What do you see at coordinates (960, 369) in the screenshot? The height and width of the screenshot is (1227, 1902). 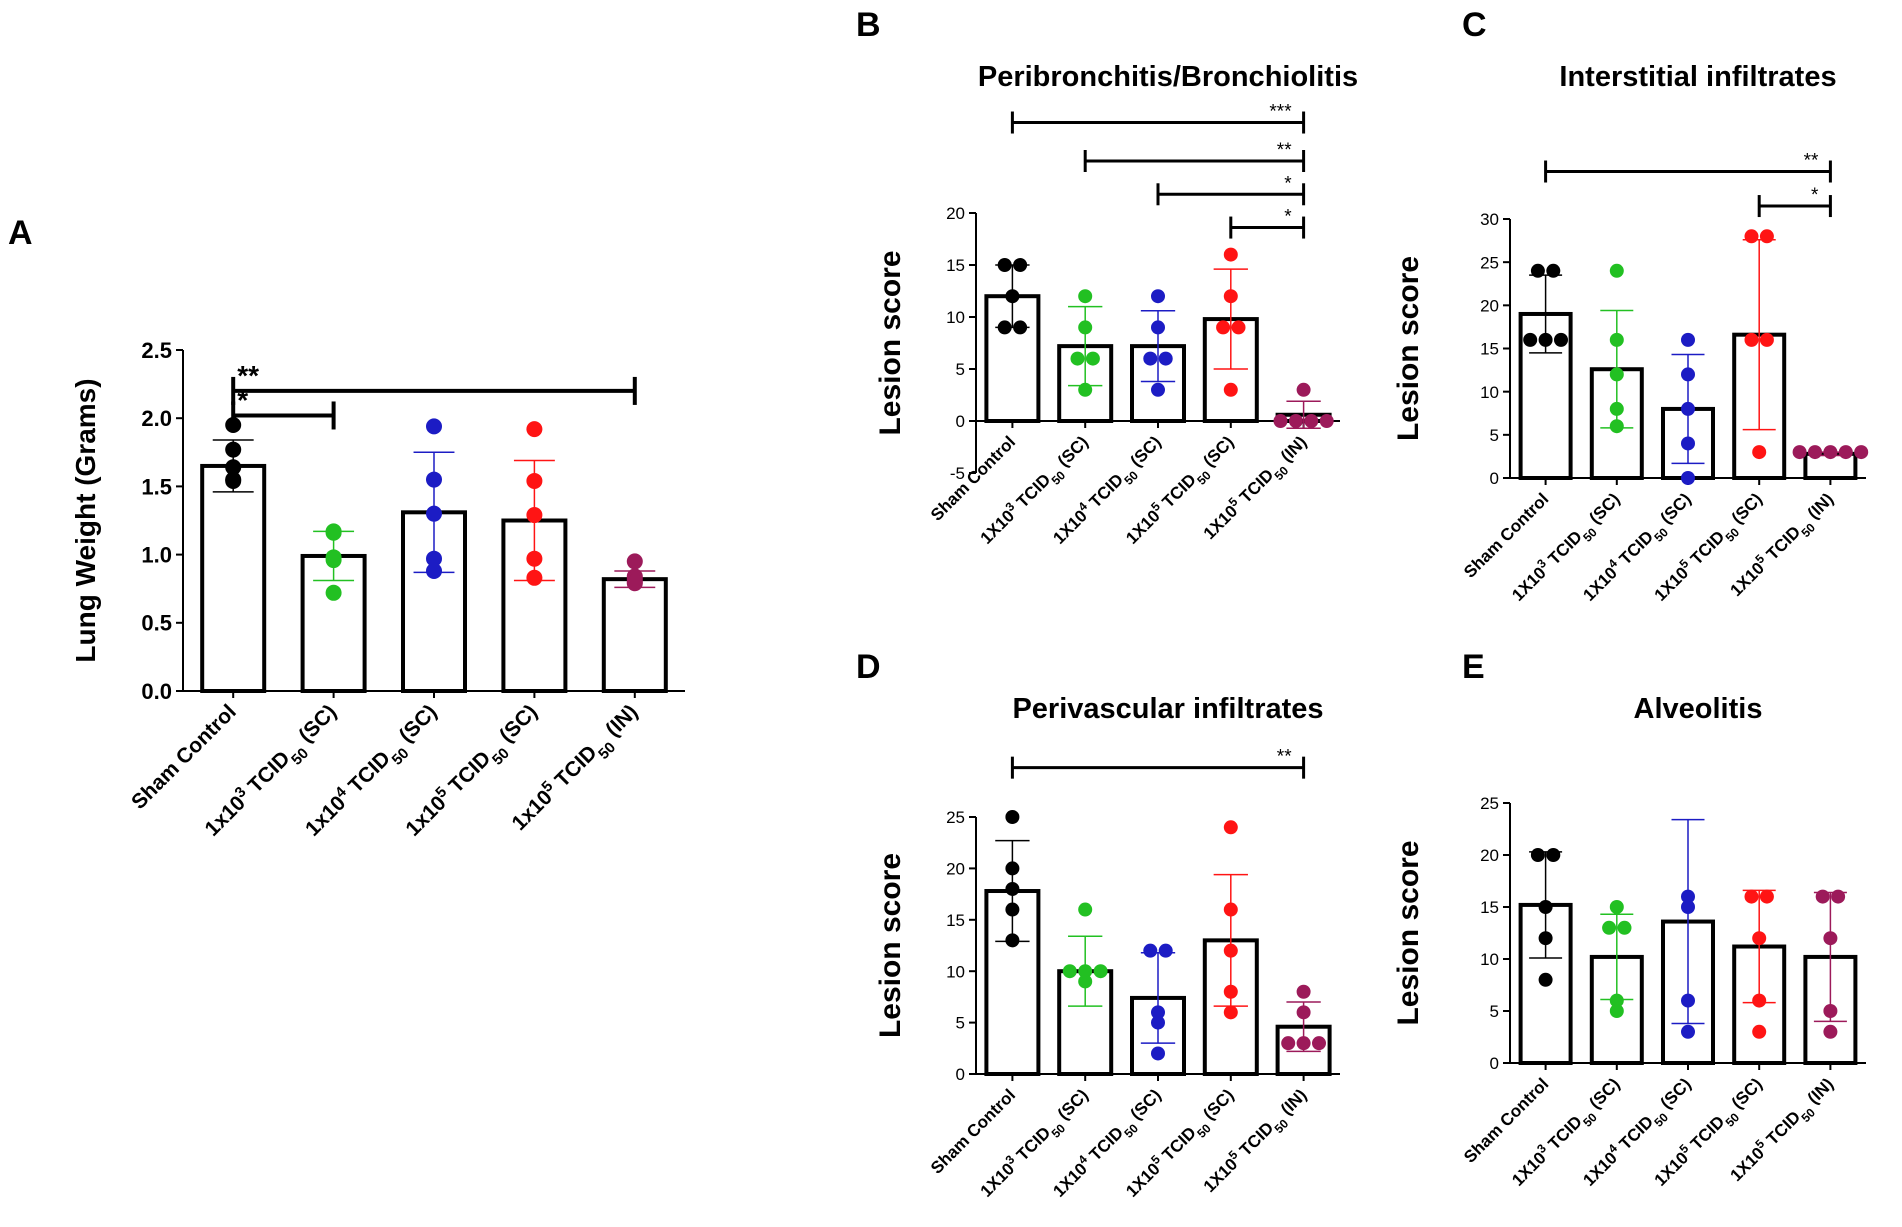 I see `y-tick-label-b: 5` at bounding box center [960, 369].